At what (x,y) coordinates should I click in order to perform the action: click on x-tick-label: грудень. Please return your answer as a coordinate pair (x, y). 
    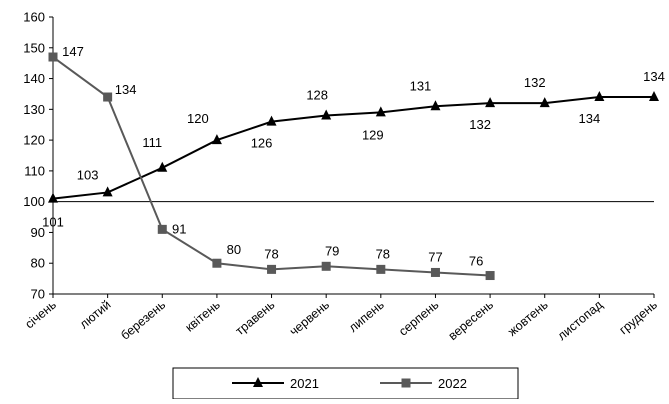
    Looking at the image, I should click on (638, 318).